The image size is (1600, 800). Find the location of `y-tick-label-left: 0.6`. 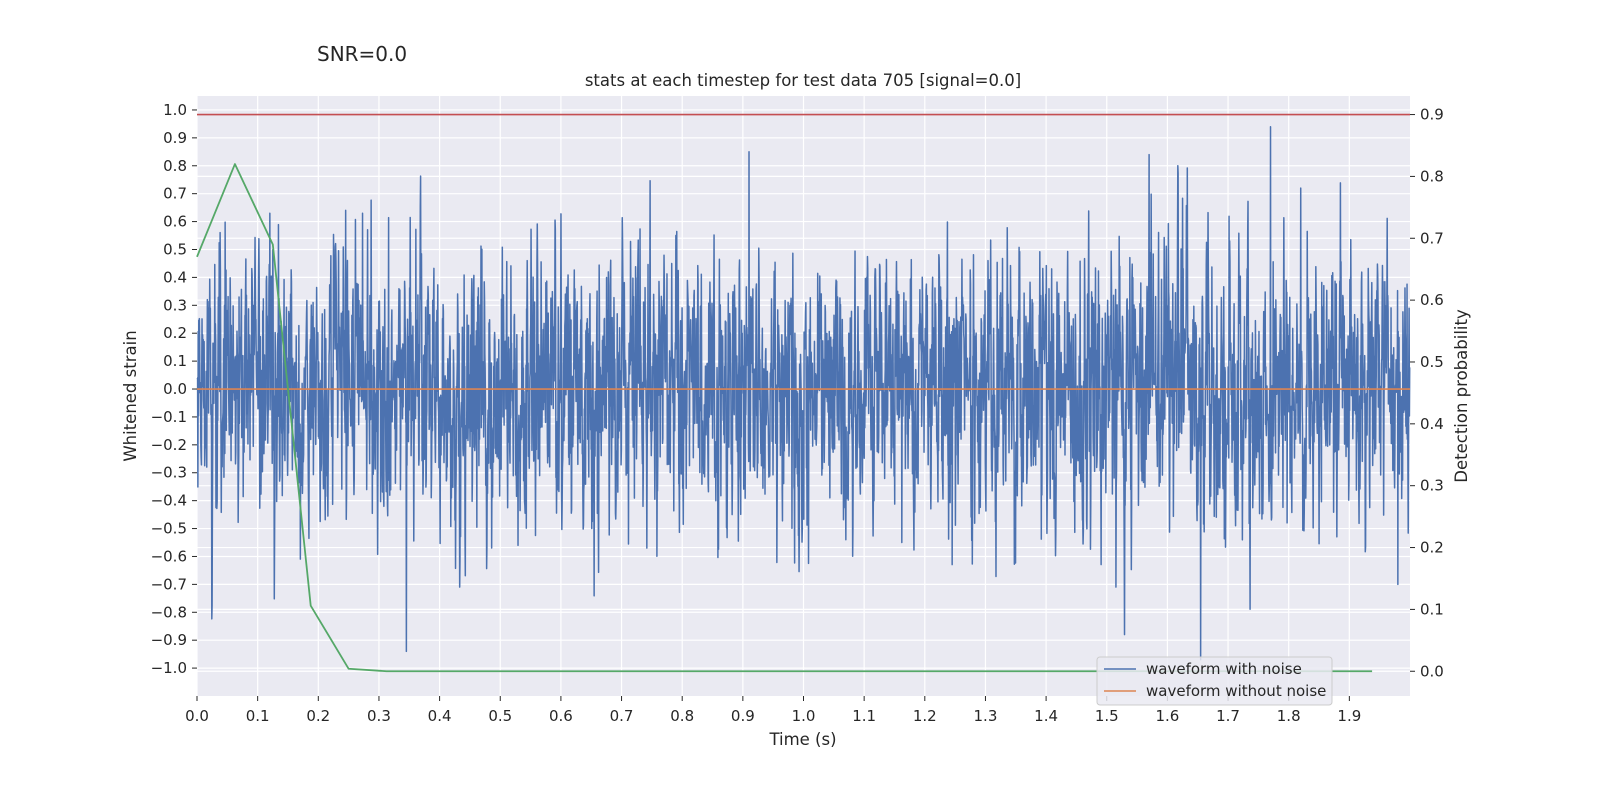

y-tick-label-left: 0.6 is located at coordinates (175, 222).